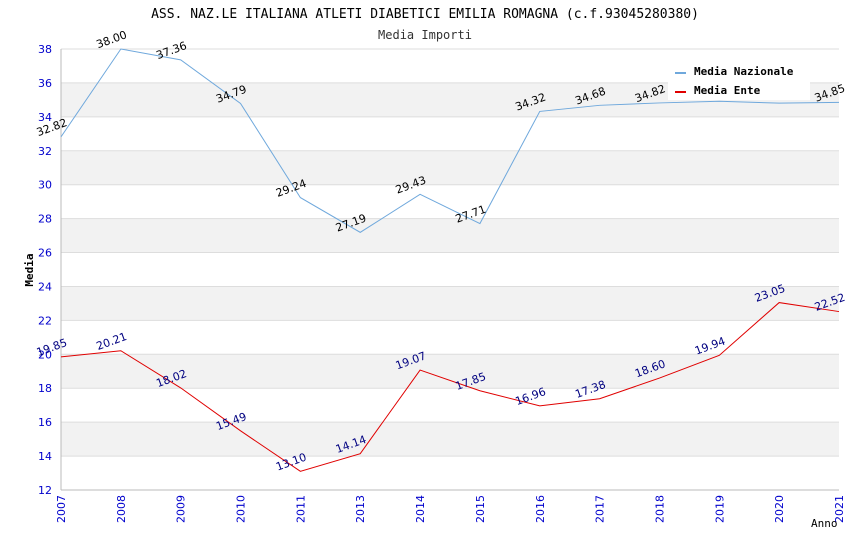  Describe the element at coordinates (112, 341) in the screenshot. I see `data-label-media-ente: 20.21` at that location.